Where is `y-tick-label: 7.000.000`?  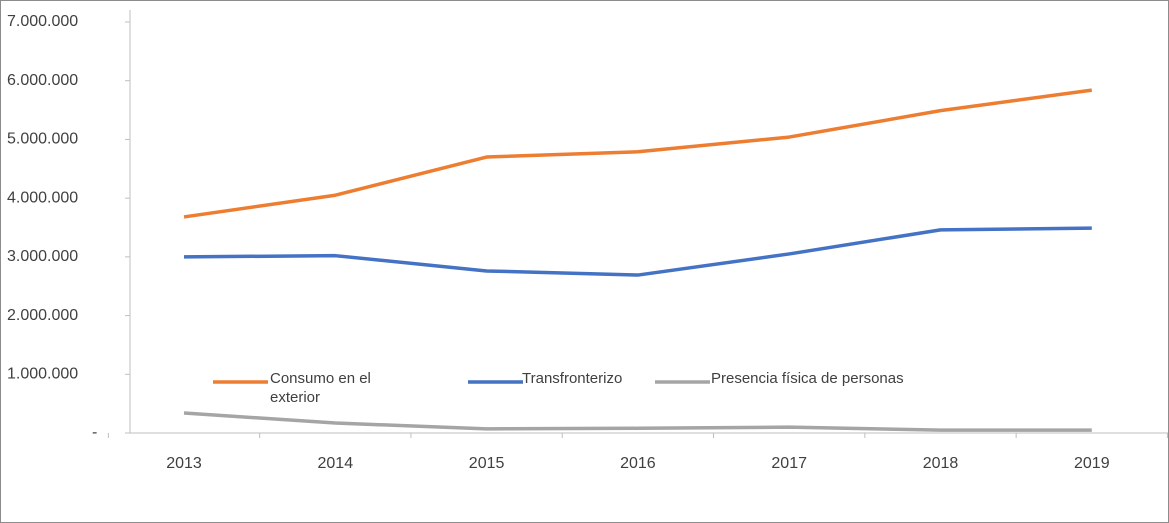 y-tick-label: 7.000.000 is located at coordinates (42, 21).